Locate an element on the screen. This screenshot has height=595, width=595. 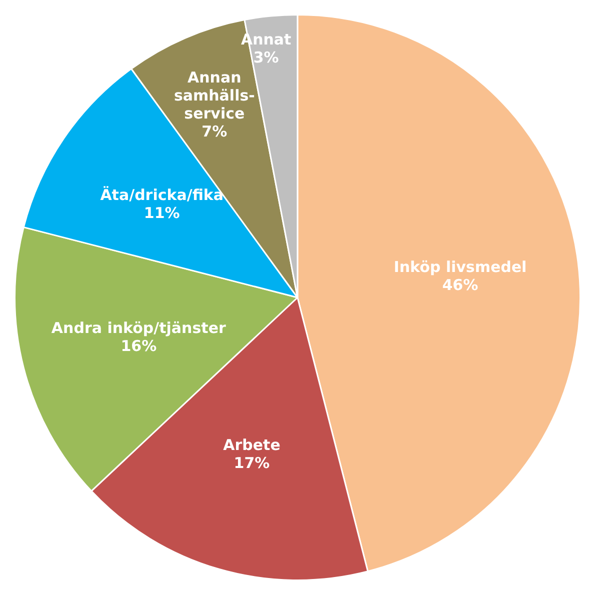
data-label: 7% is located at coordinates (215, 131).